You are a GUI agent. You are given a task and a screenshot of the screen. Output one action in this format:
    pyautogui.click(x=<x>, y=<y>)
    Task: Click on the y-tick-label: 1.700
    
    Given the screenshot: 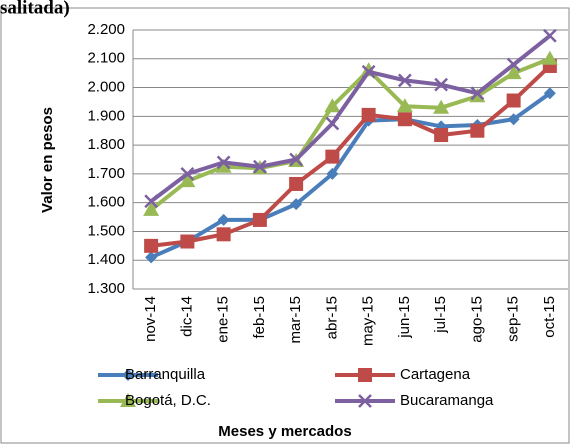 What is the action you would take?
    pyautogui.click(x=106, y=173)
    